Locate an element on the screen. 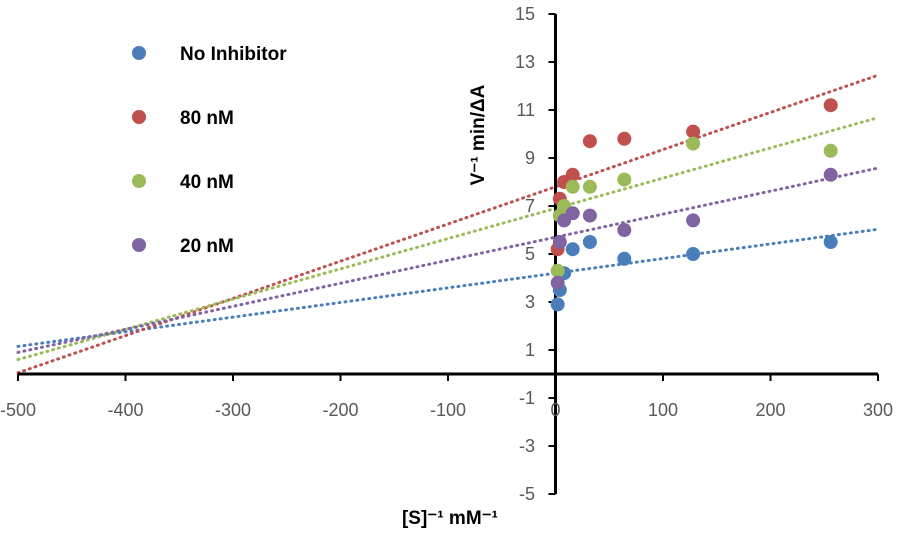 The width and height of the screenshot is (900, 533). x-tick-label: -100 is located at coordinates (448, 410).